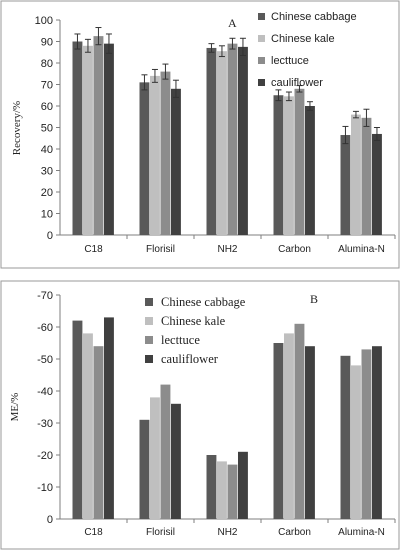 Image resolution: width=401 pixels, height=550 pixels. I want to click on y-tick-label: 10, so click(47, 215).